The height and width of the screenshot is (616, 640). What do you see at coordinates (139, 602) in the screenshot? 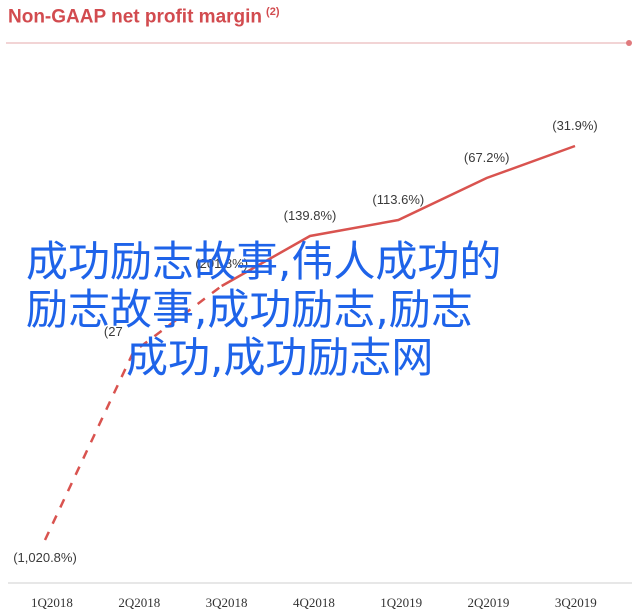
I see `x-tick-label: 2Q2018` at bounding box center [139, 602].